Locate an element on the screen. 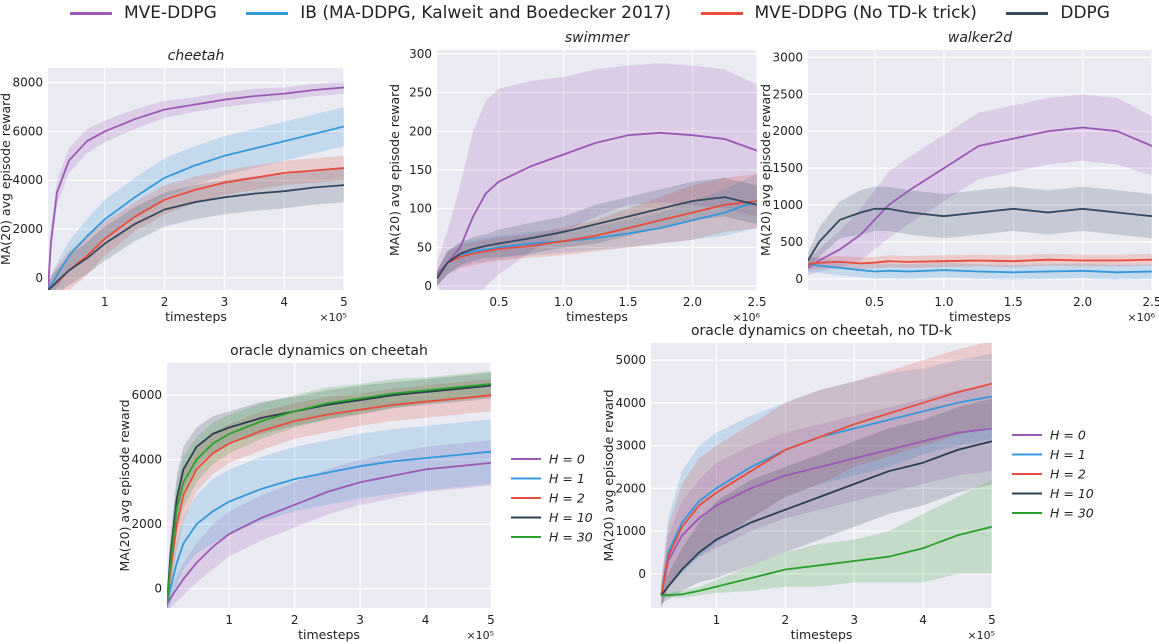  legend-item-ib: IB (MA-DDPG, Kalweit and Boedecker 2017) is located at coordinates (458, 13).